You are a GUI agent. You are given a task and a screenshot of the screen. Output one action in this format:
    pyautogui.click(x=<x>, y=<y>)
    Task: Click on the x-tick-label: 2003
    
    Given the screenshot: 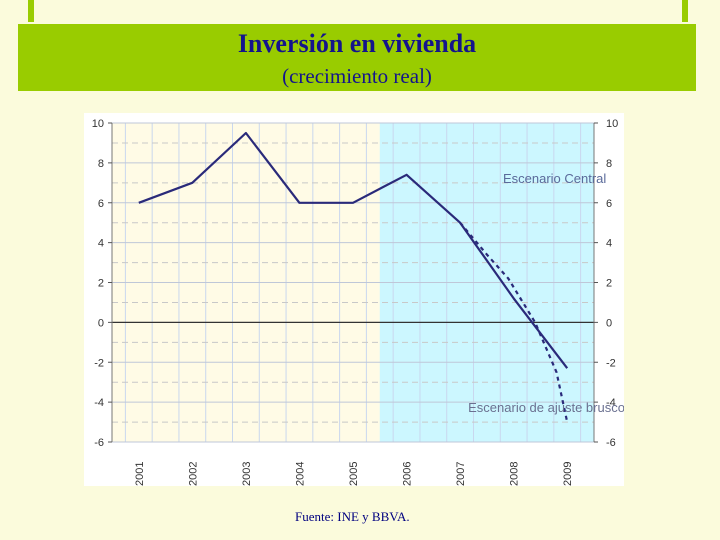 What is the action you would take?
    pyautogui.click(x=247, y=474)
    